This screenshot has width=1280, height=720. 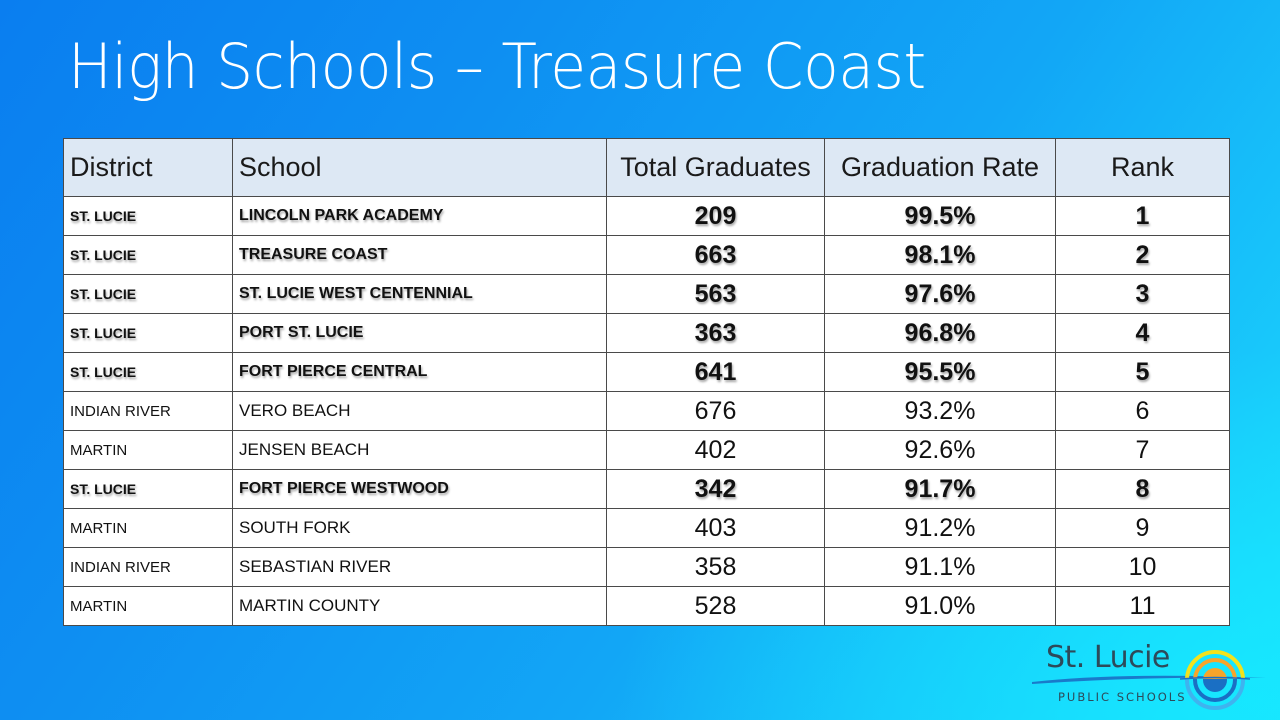 What do you see at coordinates (148, 167) in the screenshot?
I see `header-district: District` at bounding box center [148, 167].